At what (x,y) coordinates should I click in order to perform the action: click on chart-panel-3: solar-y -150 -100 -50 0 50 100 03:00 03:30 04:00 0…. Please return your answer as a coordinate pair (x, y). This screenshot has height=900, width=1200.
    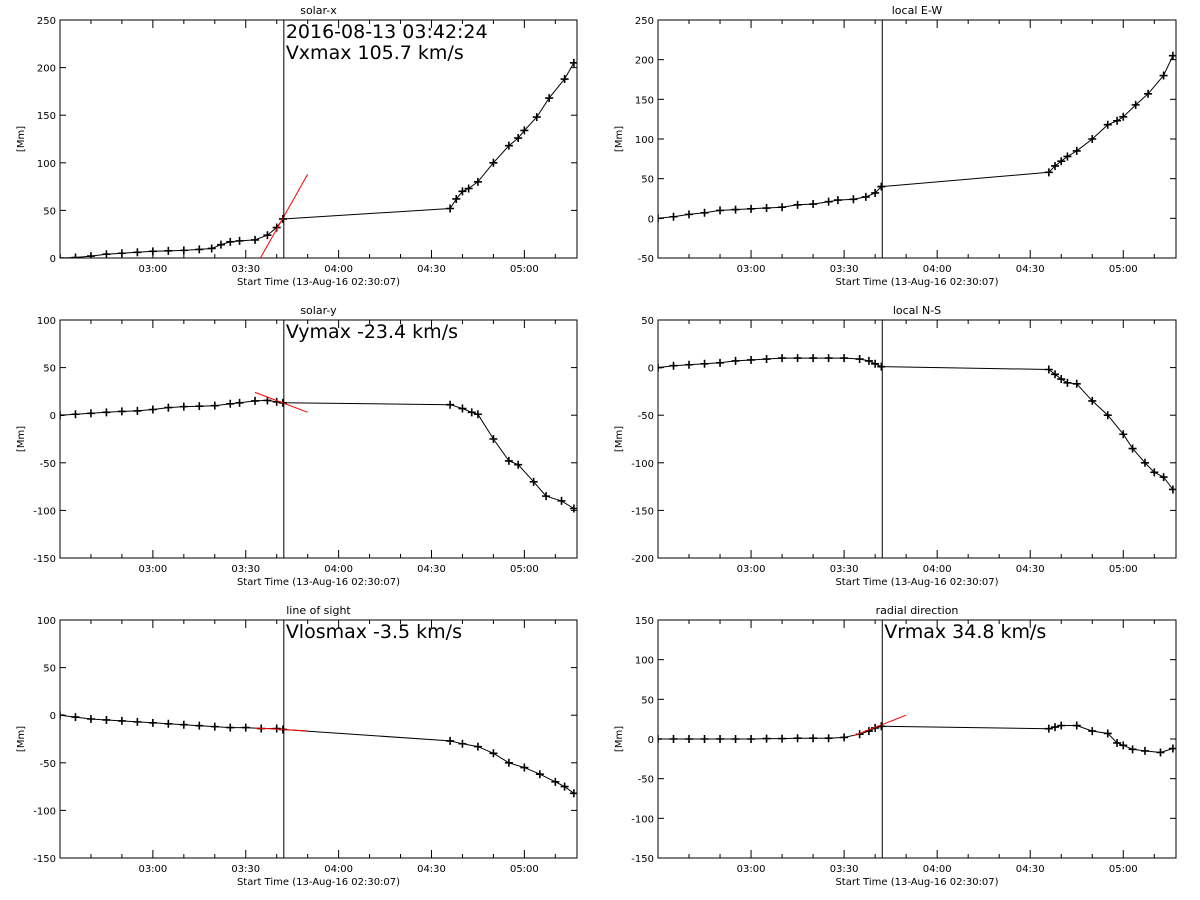
    Looking at the image, I should click on (297, 446).